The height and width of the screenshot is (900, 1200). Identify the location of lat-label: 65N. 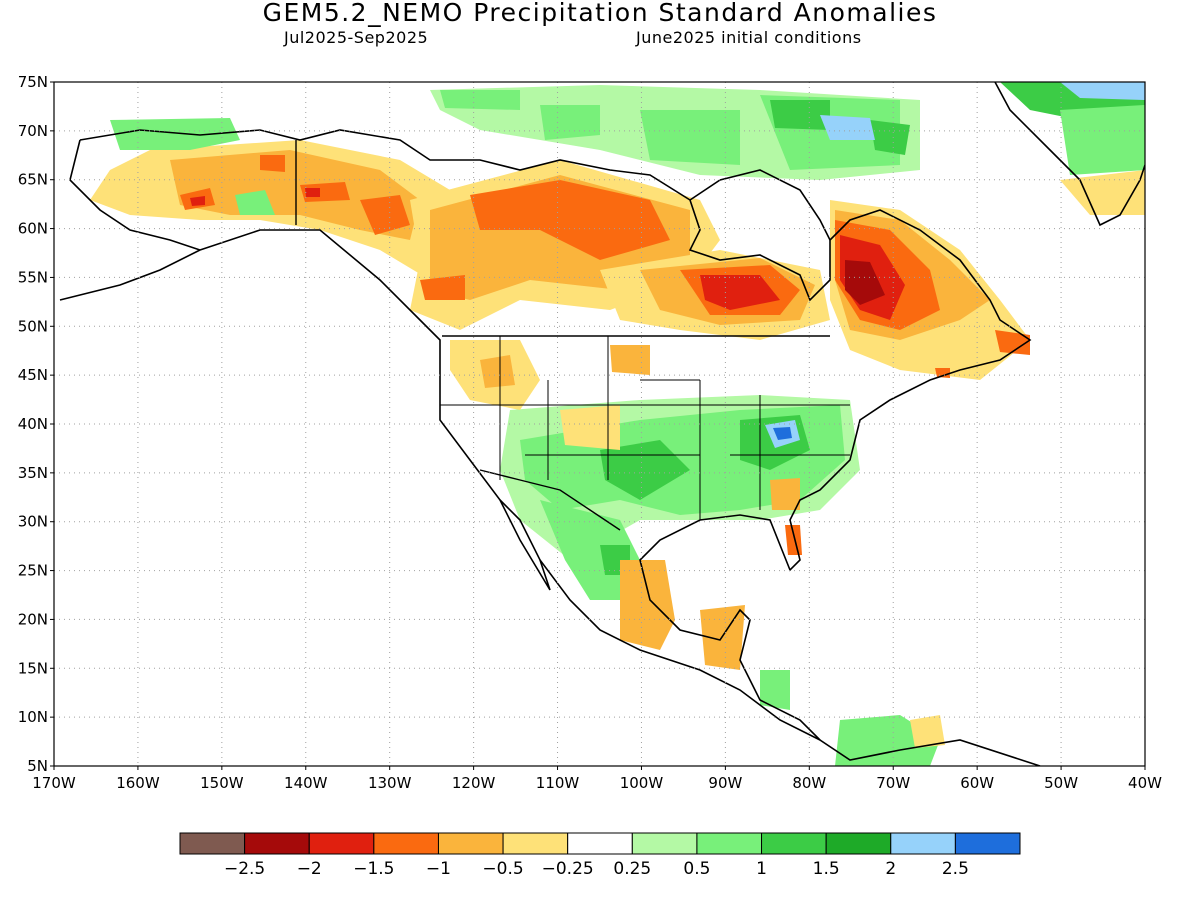
(33, 180).